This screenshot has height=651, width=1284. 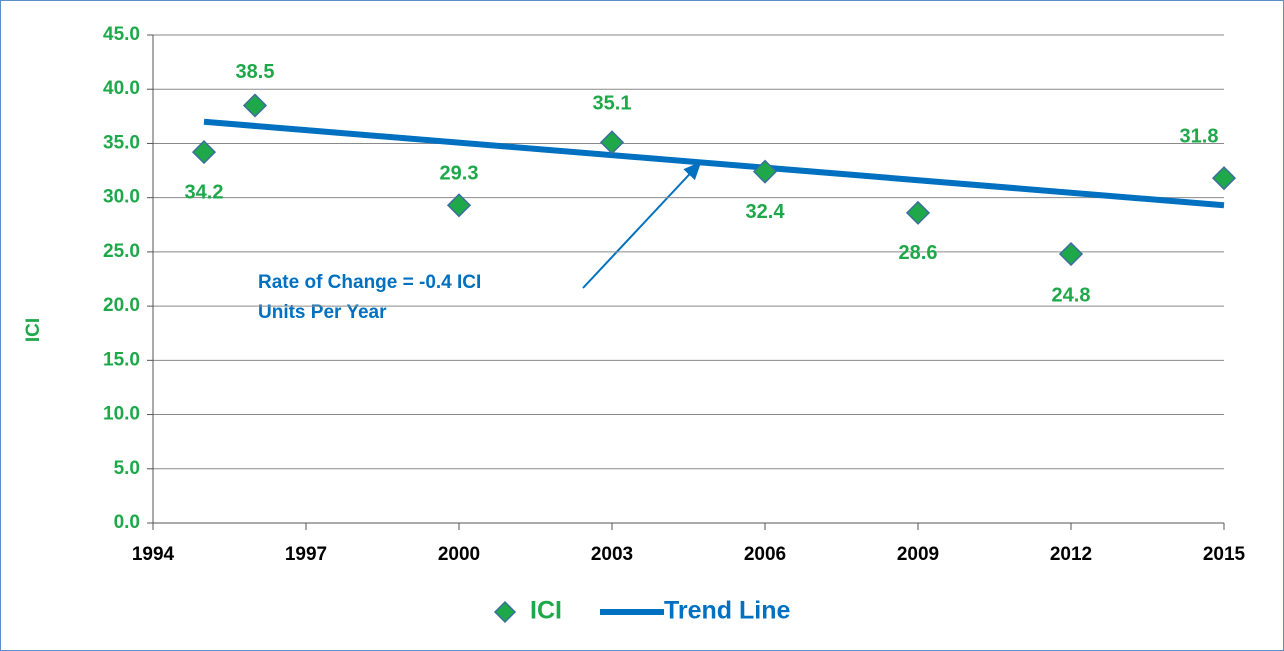 I want to click on data-label: 24.8, so click(x=1071, y=295).